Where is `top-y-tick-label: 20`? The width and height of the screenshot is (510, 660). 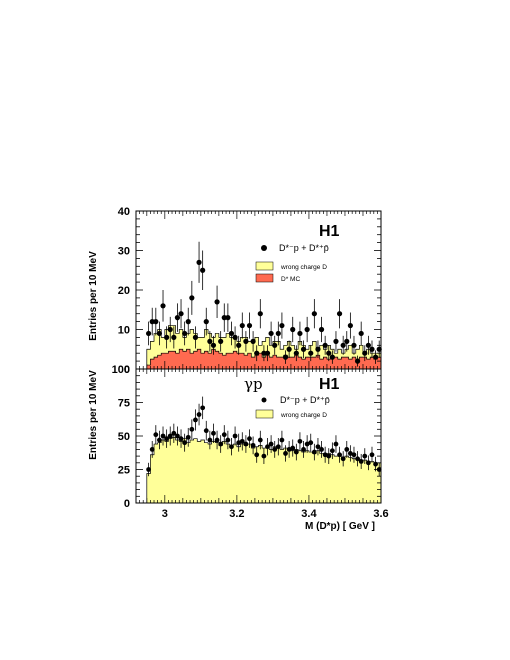 top-y-tick-label: 20 is located at coordinates (124, 291).